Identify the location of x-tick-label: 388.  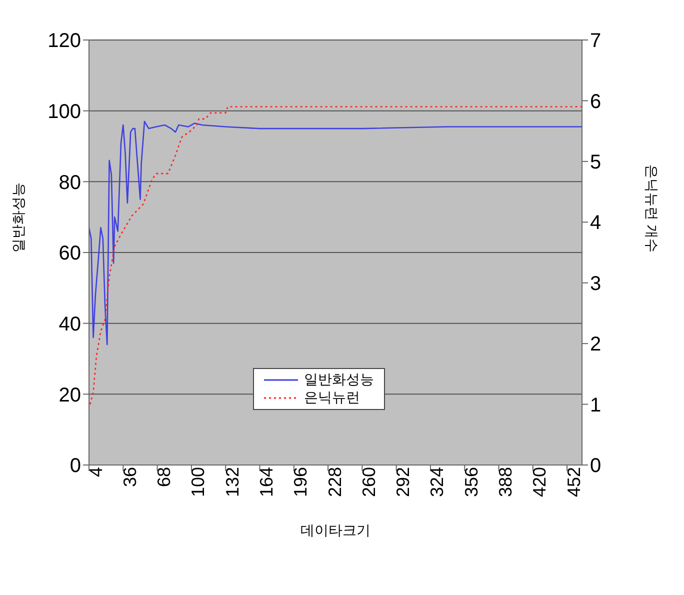
(506, 482).